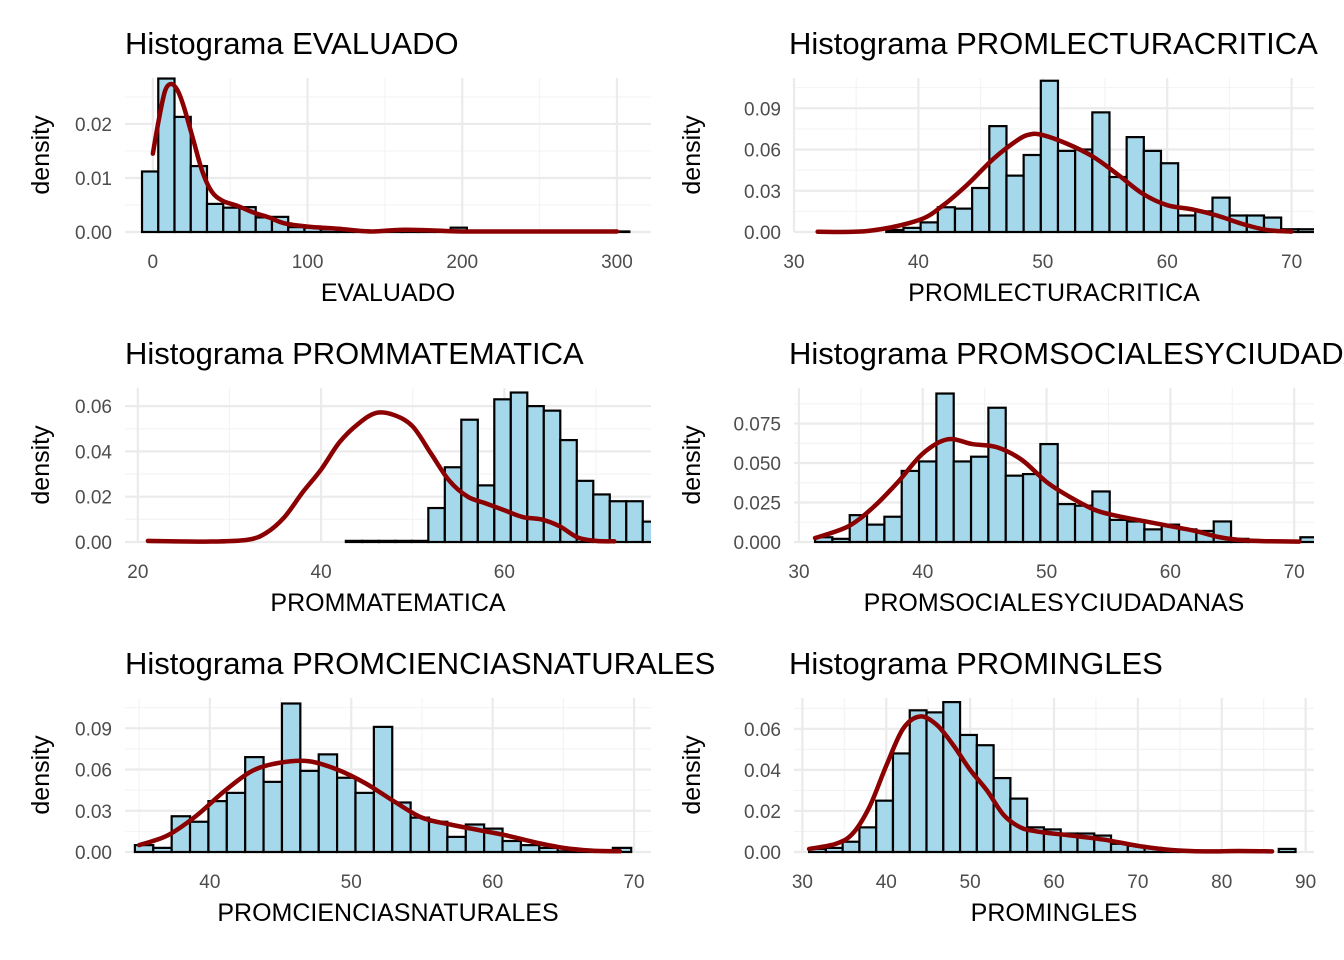 The width and height of the screenshot is (1344, 960). I want to click on x-axis-title: PROMLECTURACRITICA, so click(1054, 293).